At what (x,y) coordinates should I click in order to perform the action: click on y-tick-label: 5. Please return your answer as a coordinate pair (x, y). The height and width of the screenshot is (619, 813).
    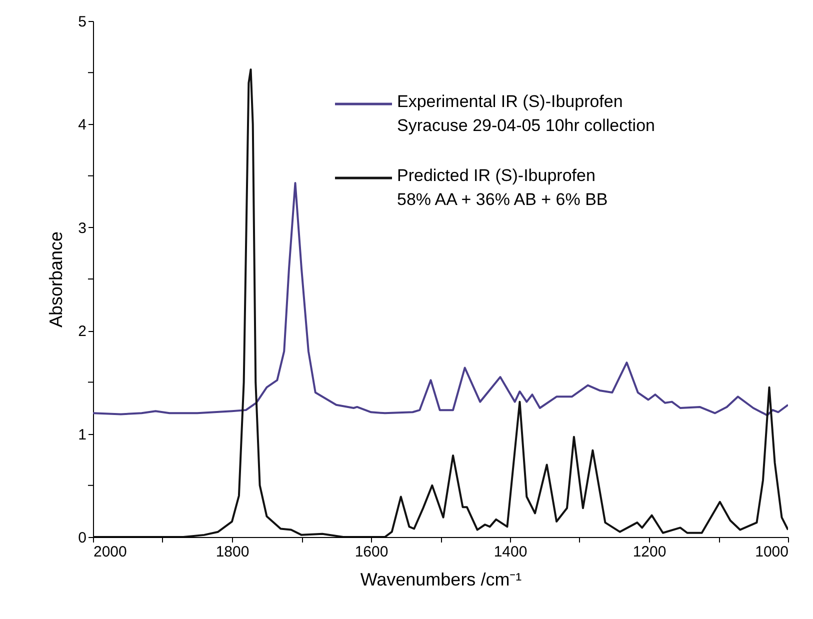
    Looking at the image, I should click on (82, 22).